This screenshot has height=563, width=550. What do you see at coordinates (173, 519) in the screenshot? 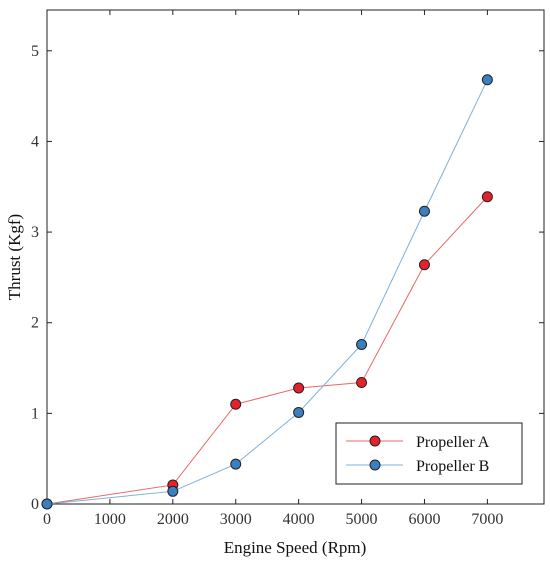
I see `x-tick-label-2: 2000` at bounding box center [173, 519].